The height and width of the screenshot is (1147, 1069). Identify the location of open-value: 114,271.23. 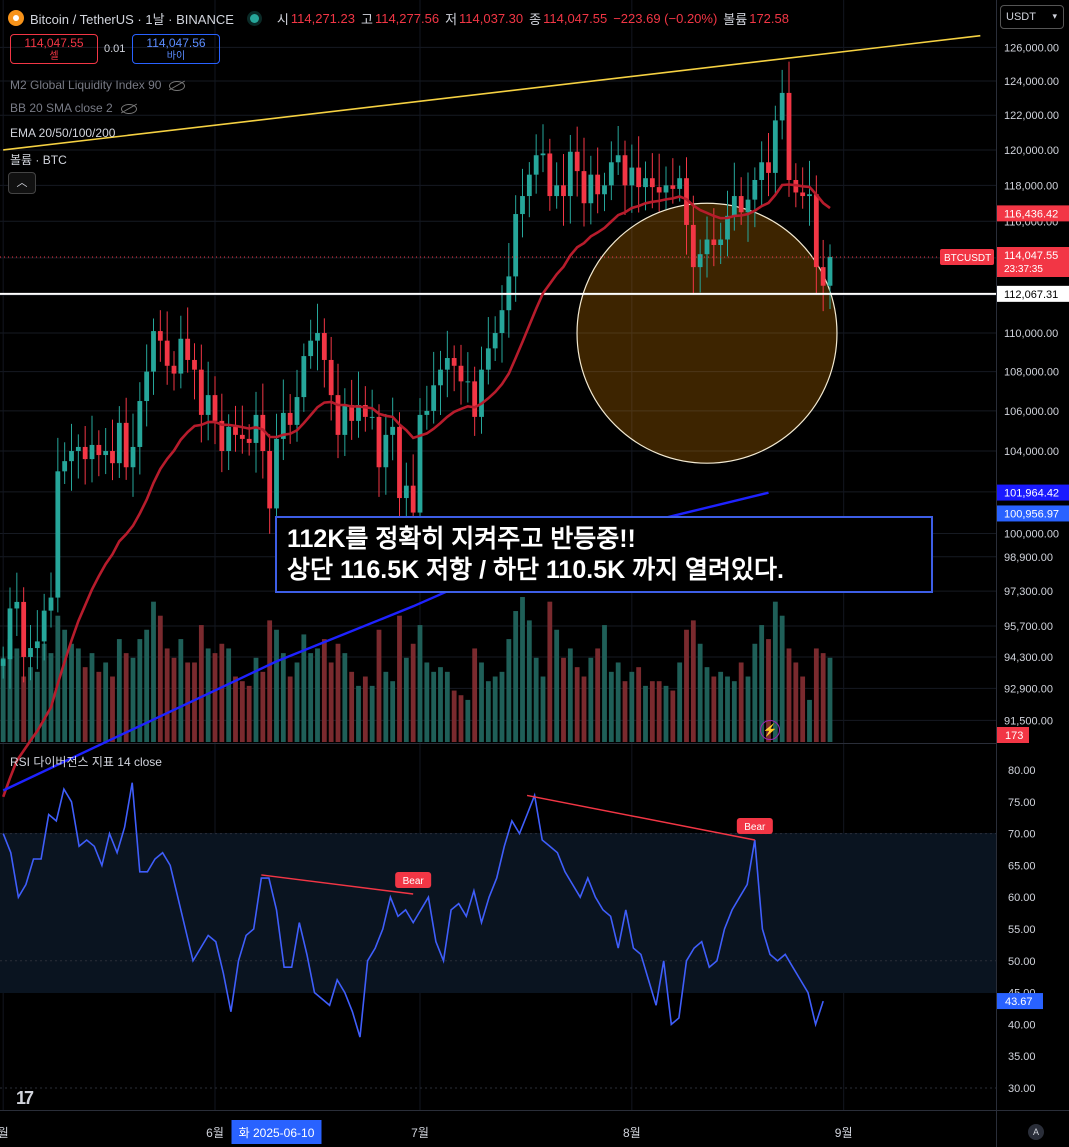
(322, 18).